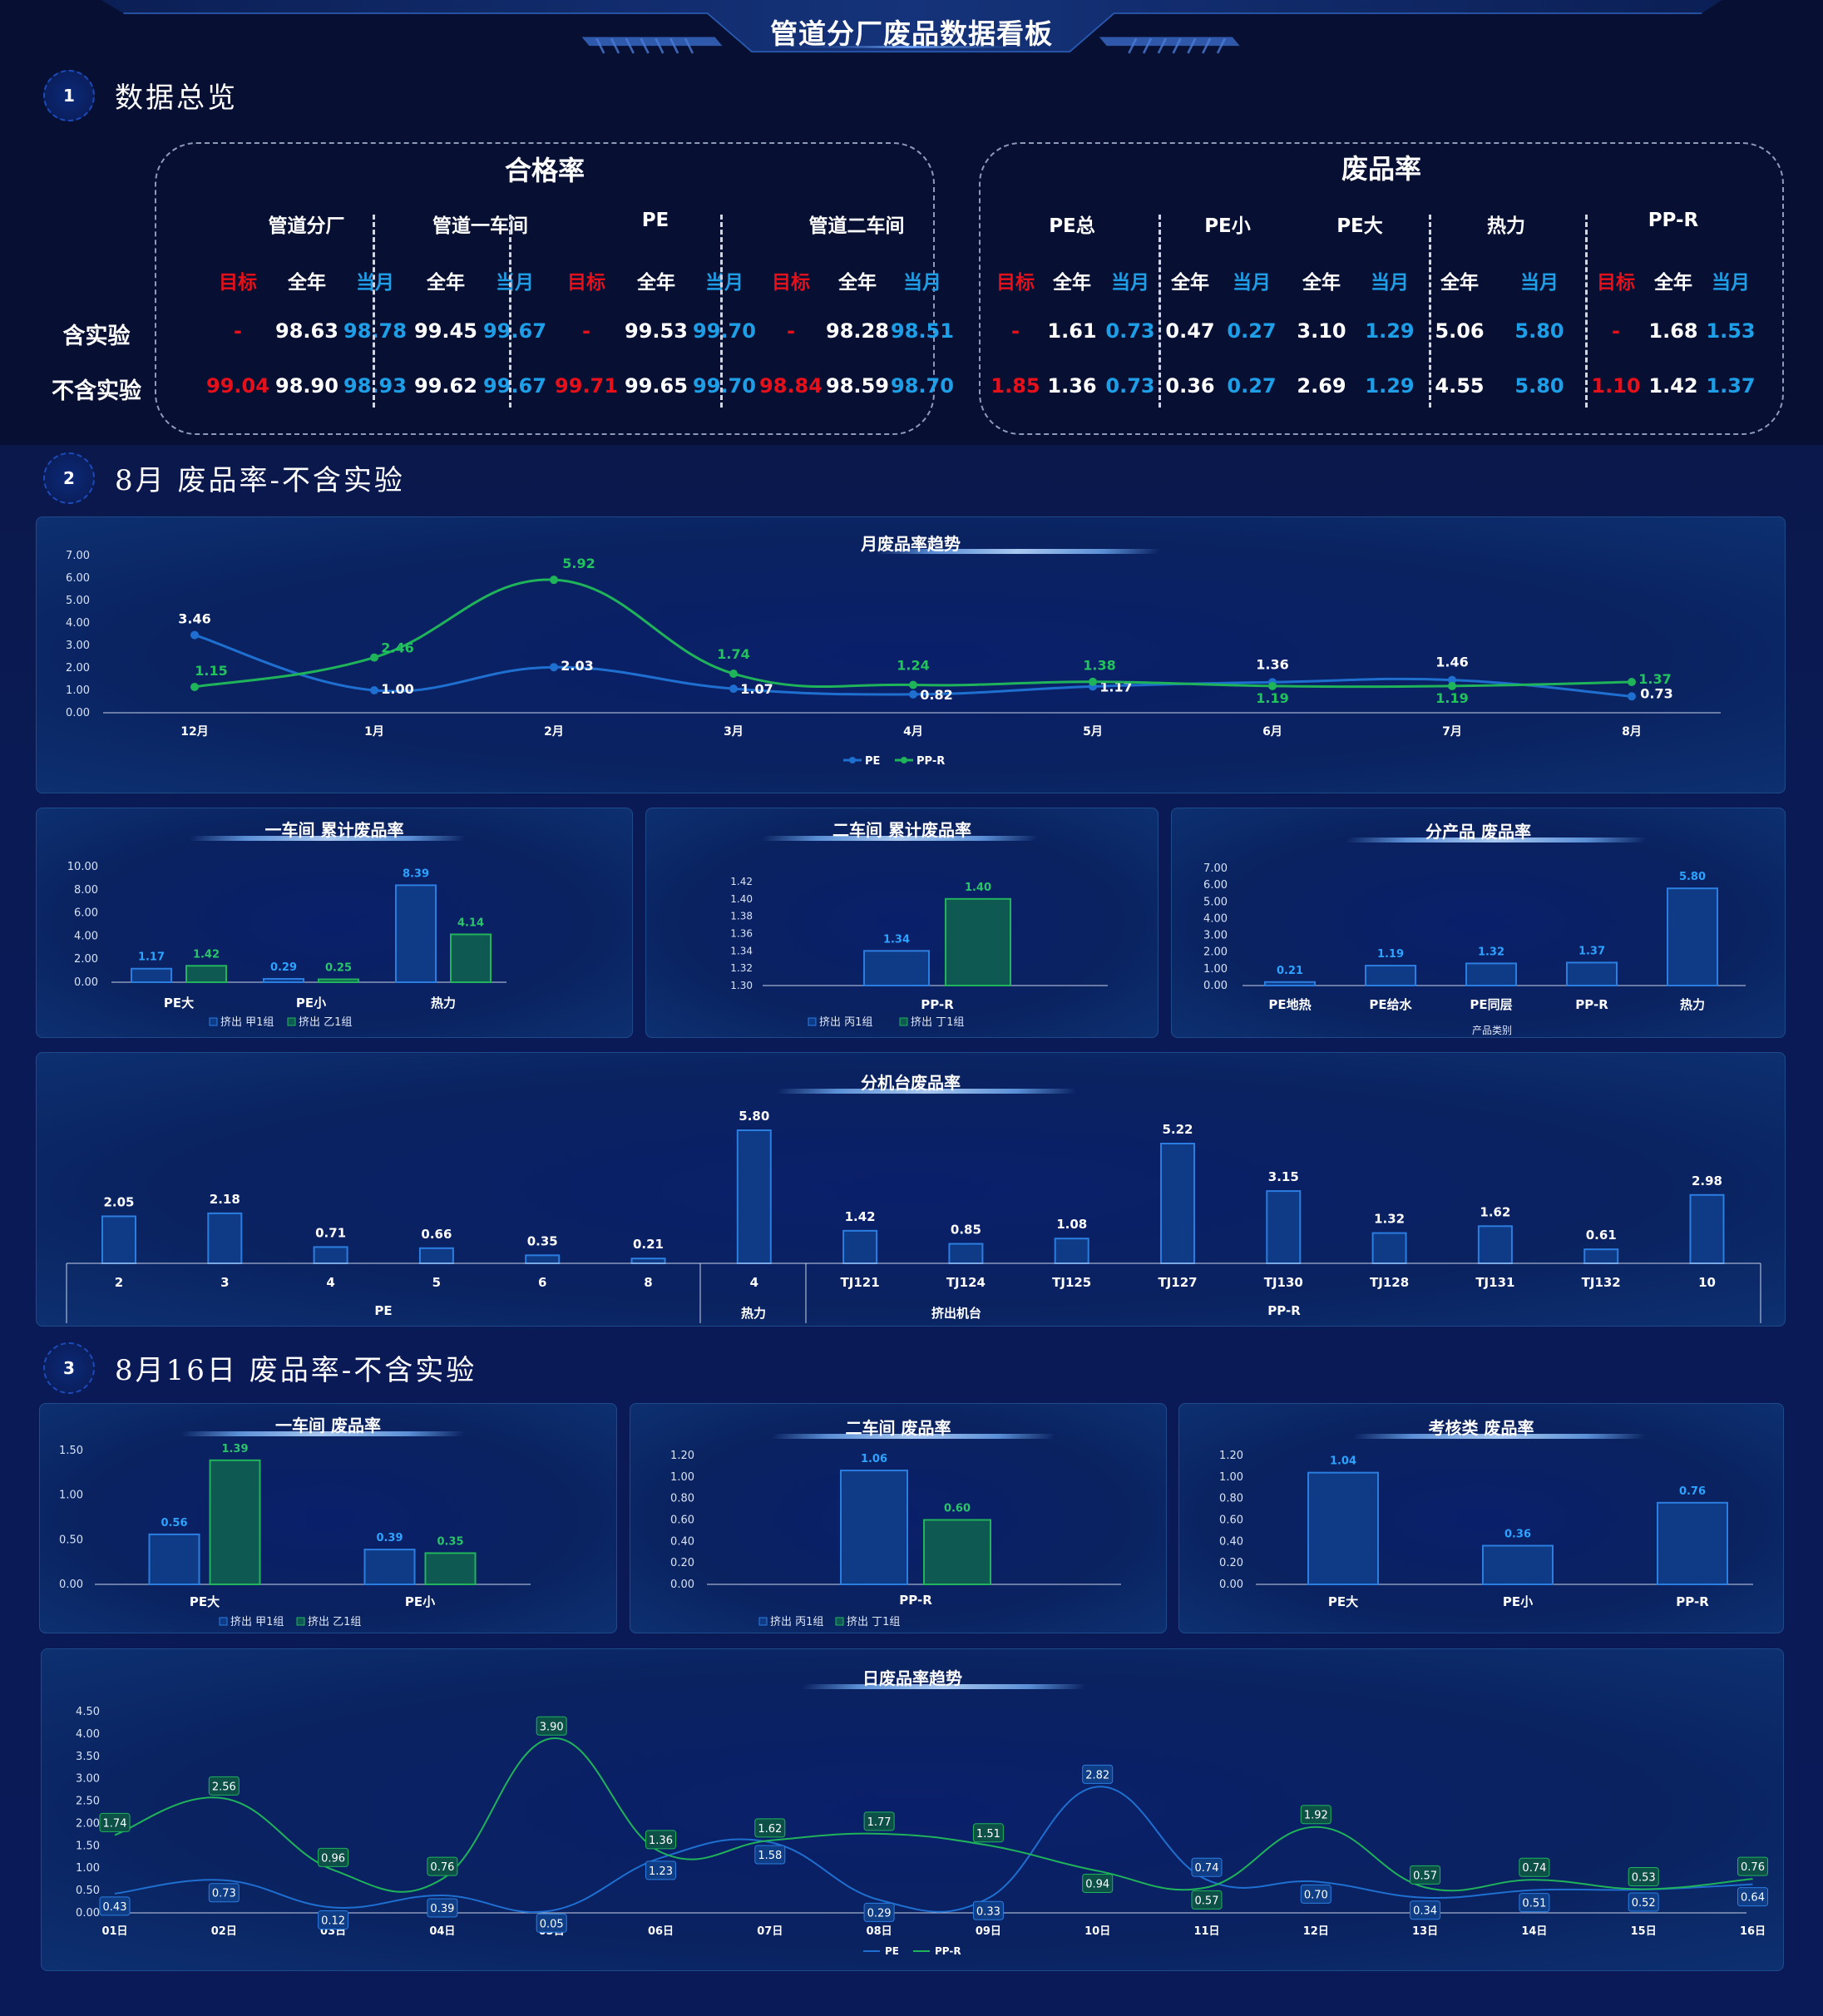  What do you see at coordinates (754, 1282) in the screenshot?
I see `x-tick-label: 4` at bounding box center [754, 1282].